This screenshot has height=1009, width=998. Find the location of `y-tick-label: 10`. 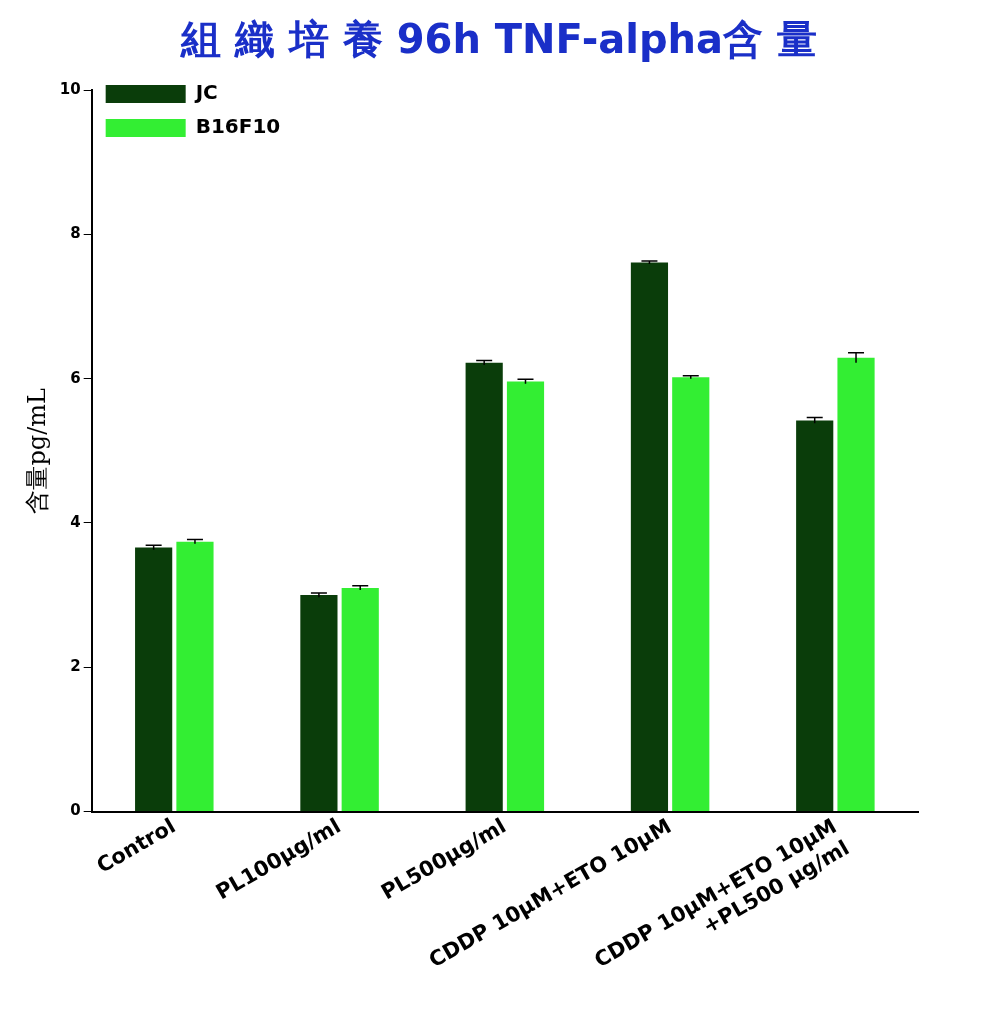

y-tick-label: 10 is located at coordinates (70, 88).